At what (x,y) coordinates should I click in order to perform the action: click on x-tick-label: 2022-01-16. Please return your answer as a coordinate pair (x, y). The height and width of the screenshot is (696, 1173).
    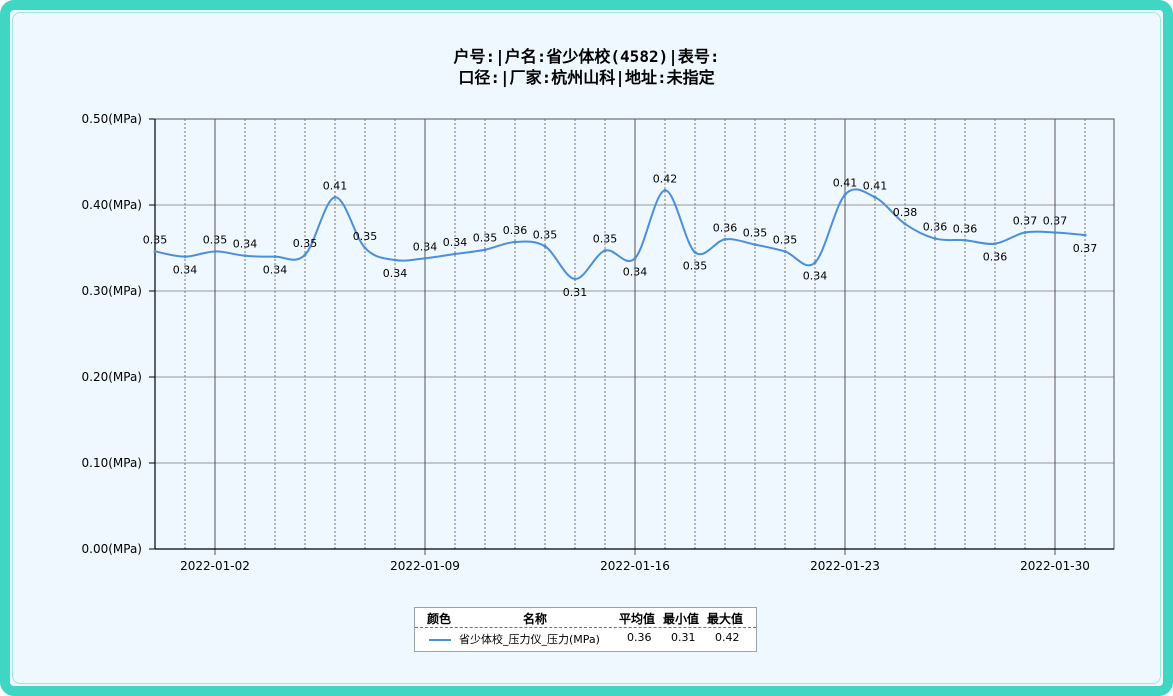
    Looking at the image, I should click on (635, 566).